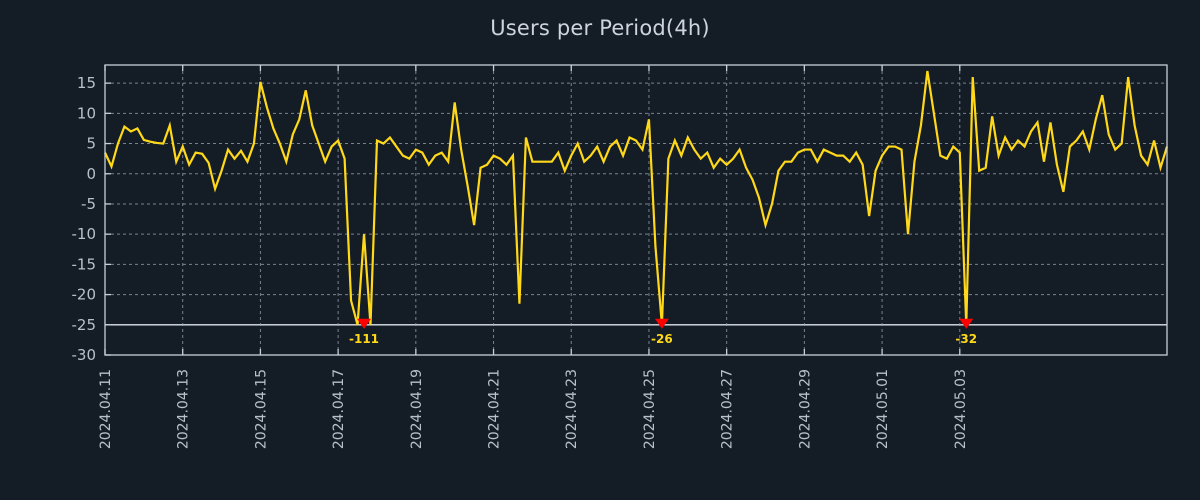 The image size is (1200, 500). I want to click on anomaly-value-label-1: -26, so click(662, 339).